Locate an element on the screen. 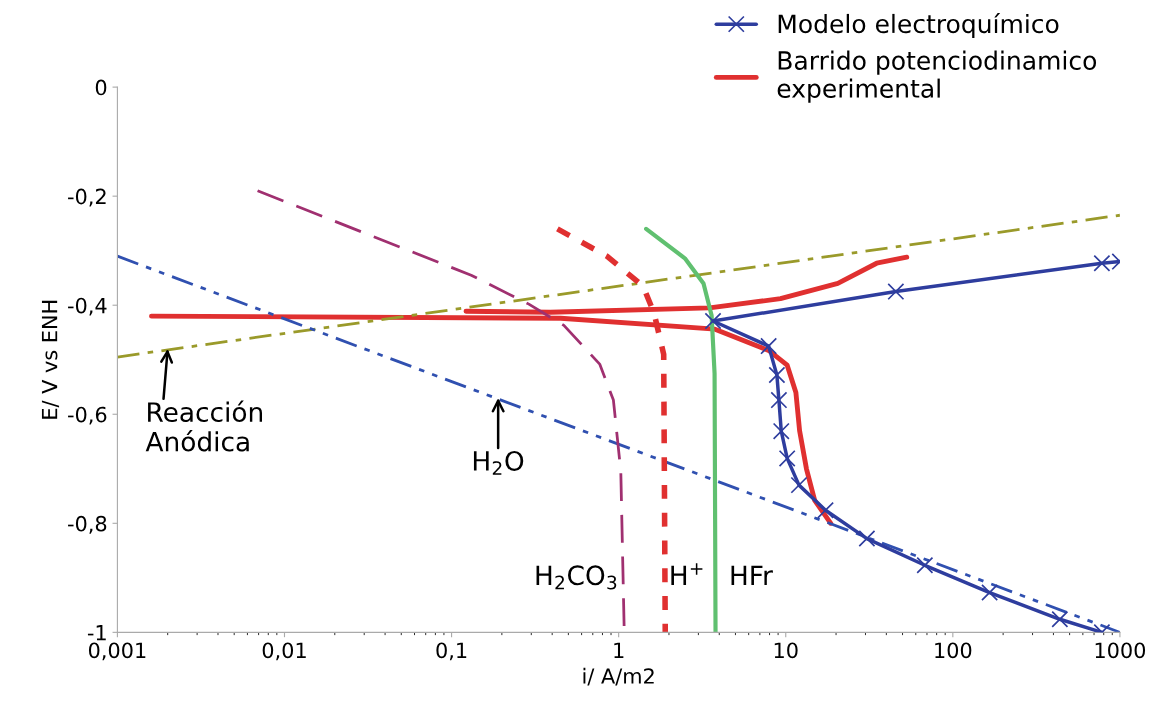 The height and width of the screenshot is (726, 1151). y-tick-label: -0,6 is located at coordinates (87, 415).